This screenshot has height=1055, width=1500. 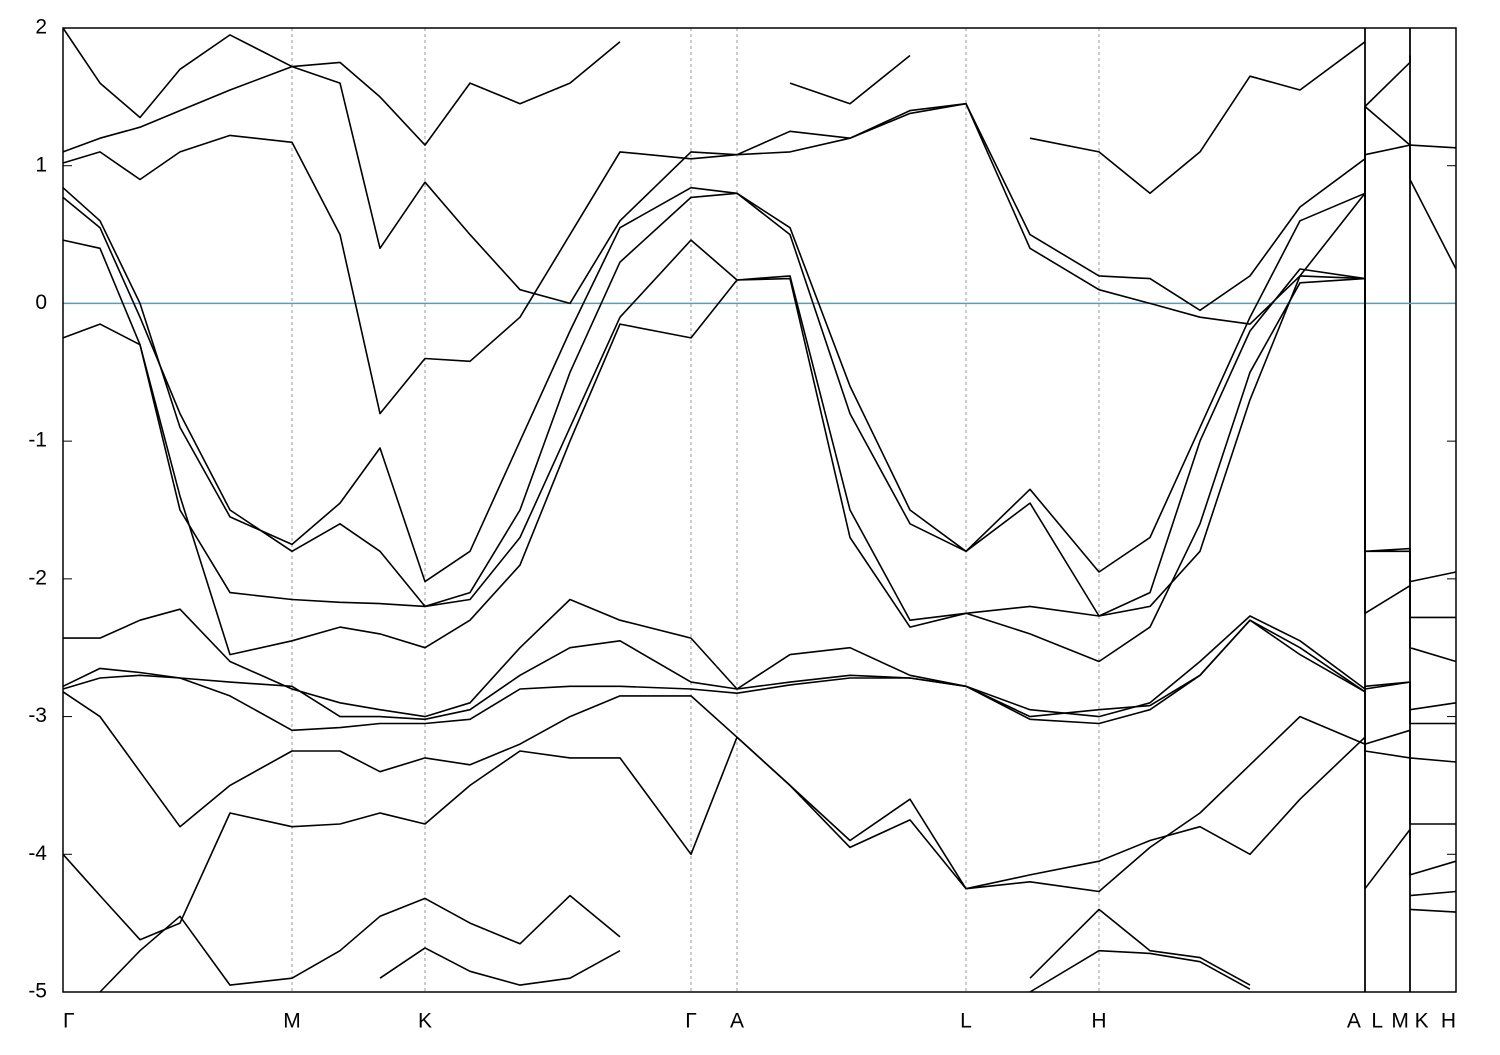 I want to click on y-tick-label: -3, so click(x=37, y=715).